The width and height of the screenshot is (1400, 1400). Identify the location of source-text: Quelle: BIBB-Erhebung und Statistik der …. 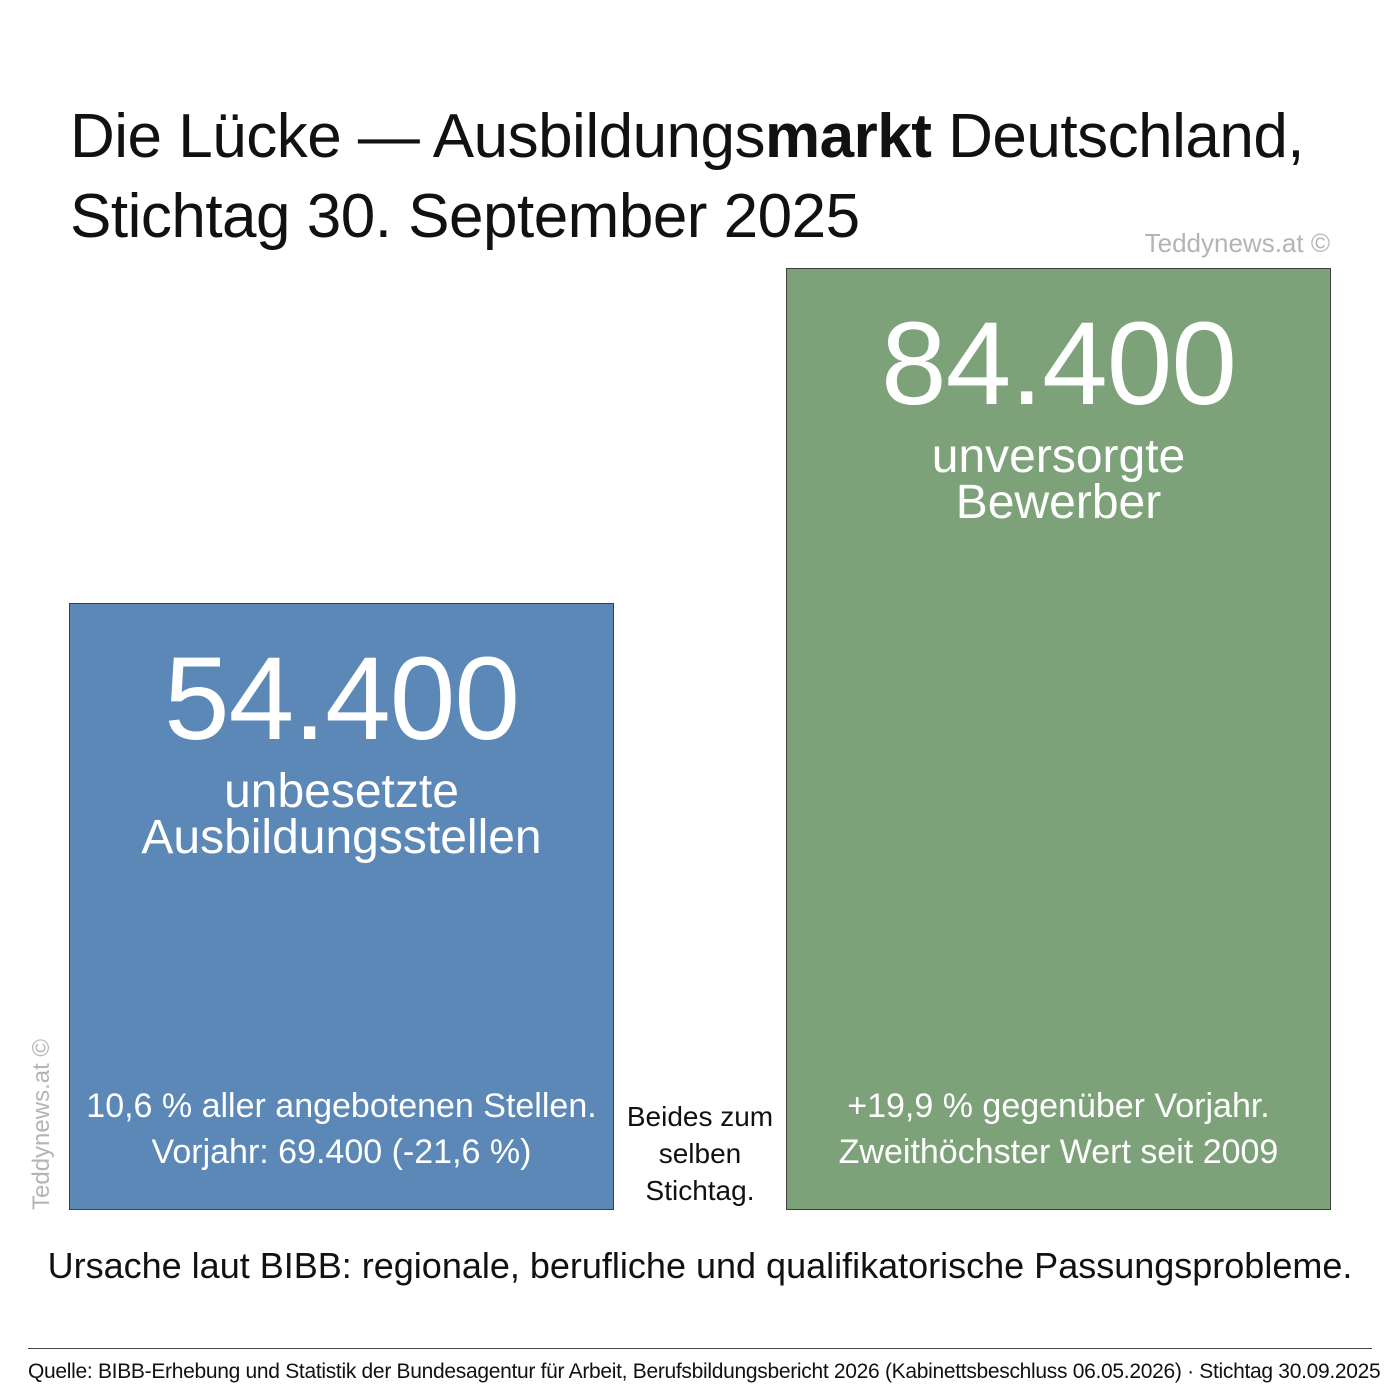
(704, 1371).